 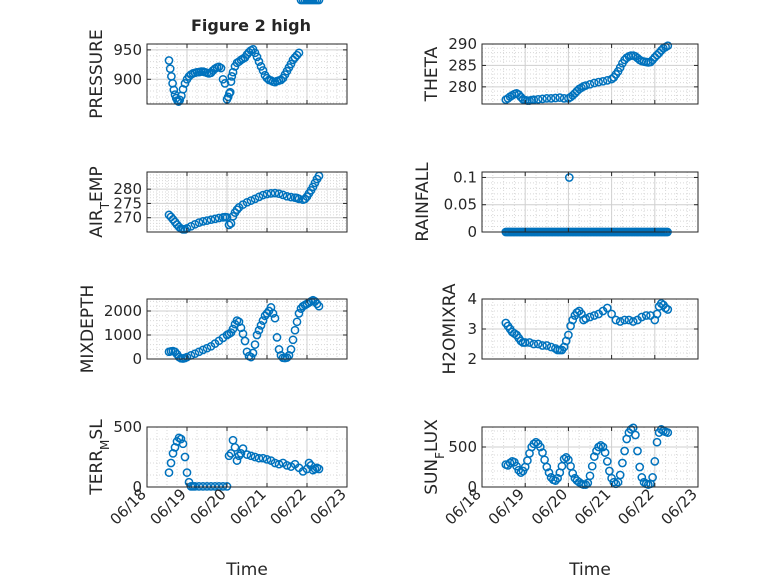 What do you see at coordinates (472, 359) in the screenshot?
I see `ytick-label: 2` at bounding box center [472, 359].